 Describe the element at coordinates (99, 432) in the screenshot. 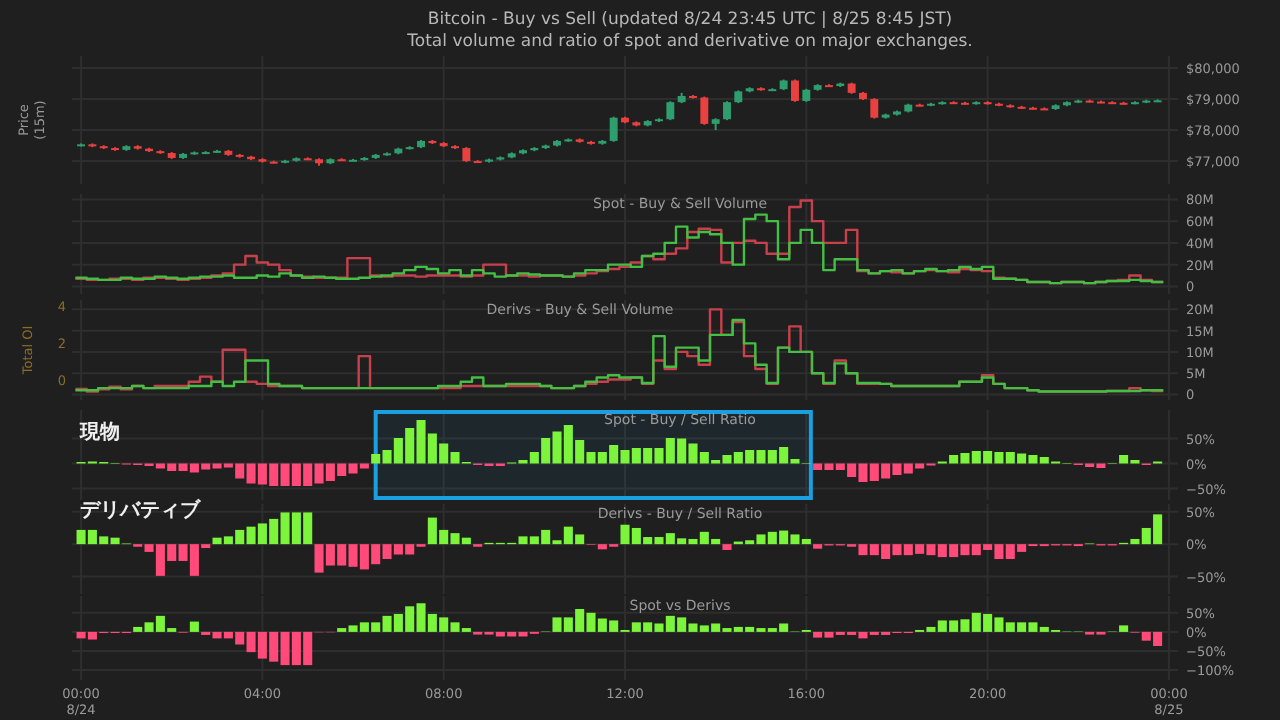

I see `annotation: 現物` at that location.